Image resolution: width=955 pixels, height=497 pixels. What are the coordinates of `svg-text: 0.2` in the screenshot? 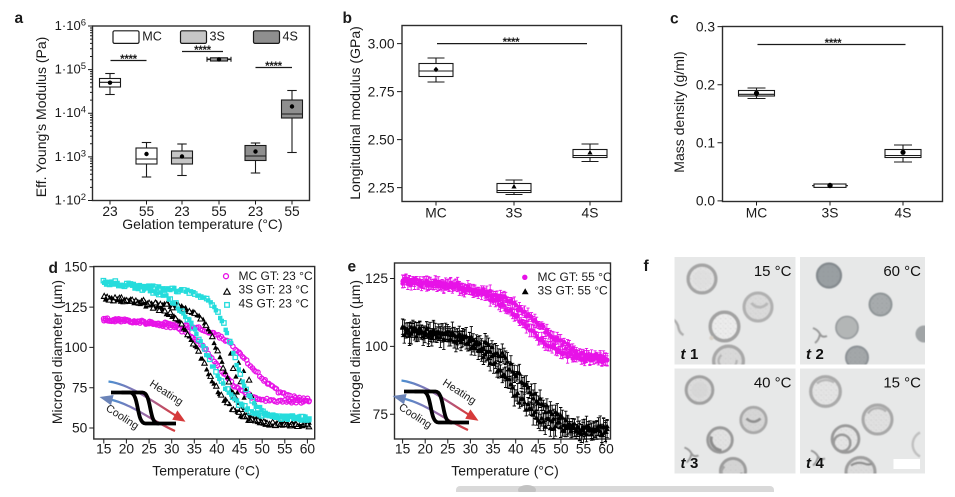 It's located at (705, 84).